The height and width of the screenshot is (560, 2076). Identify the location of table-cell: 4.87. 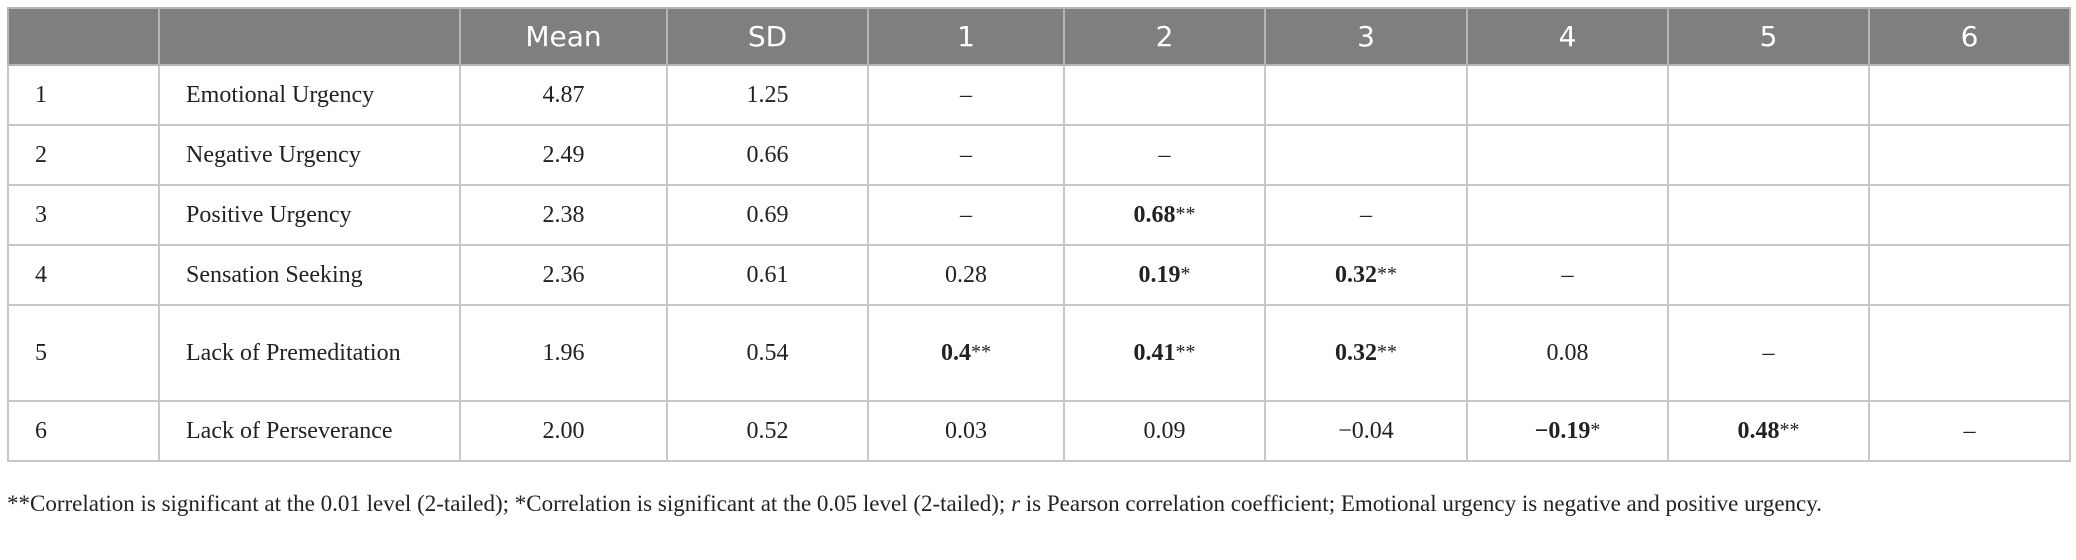
(563, 95).